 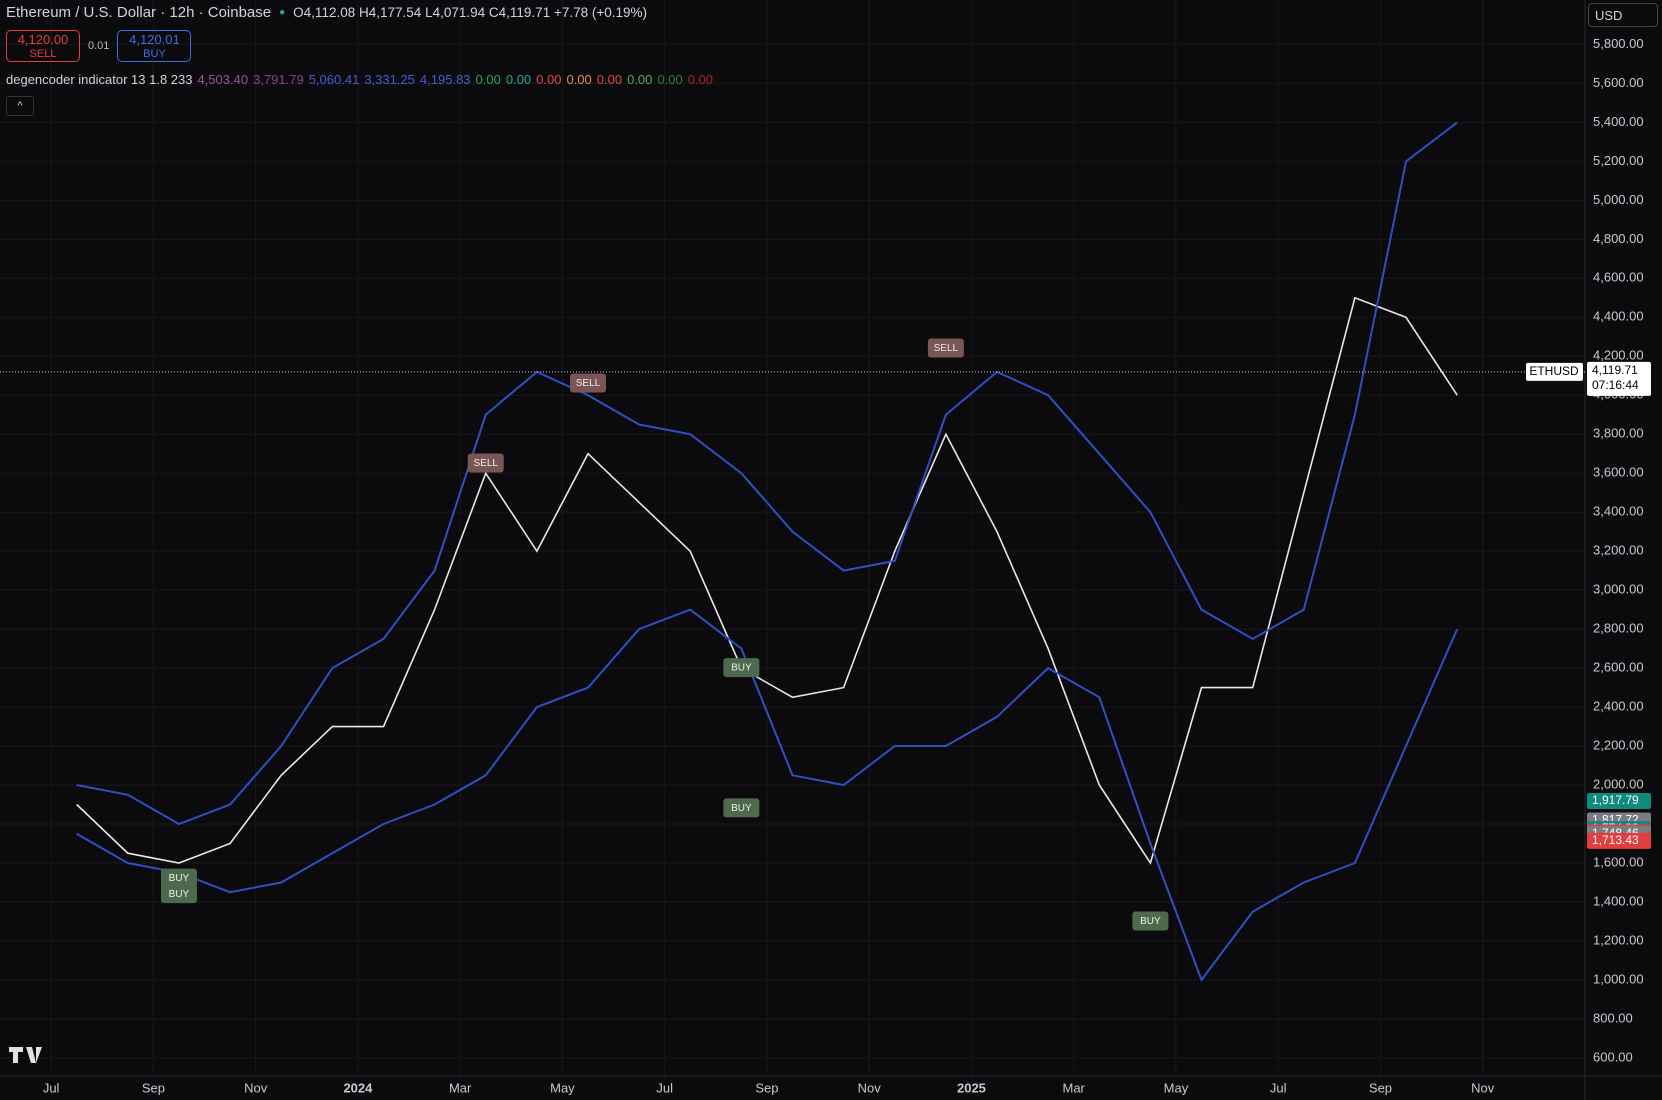 I want to click on indicator-name: degencoder indicator 13 1.8 233, so click(x=99, y=79).